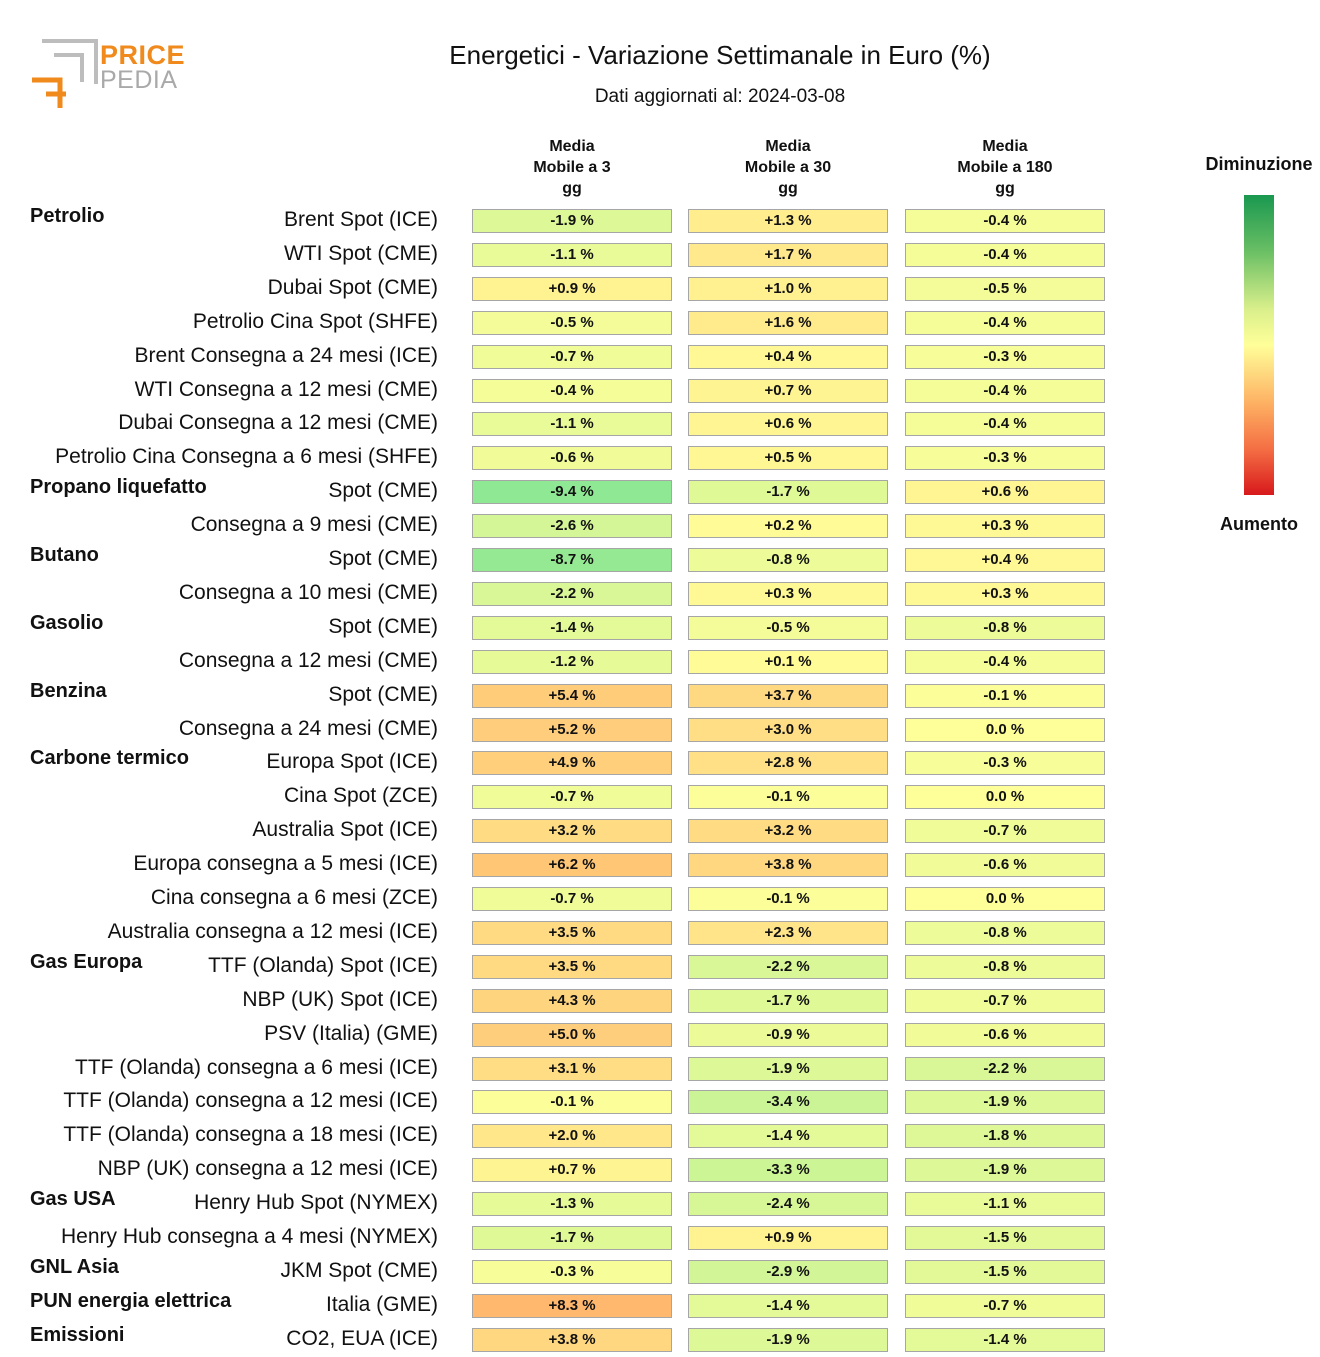 The width and height of the screenshot is (1320, 1357). Describe the element at coordinates (788, 254) in the screenshot. I see `heatmap-cell: +1.7 %` at that location.